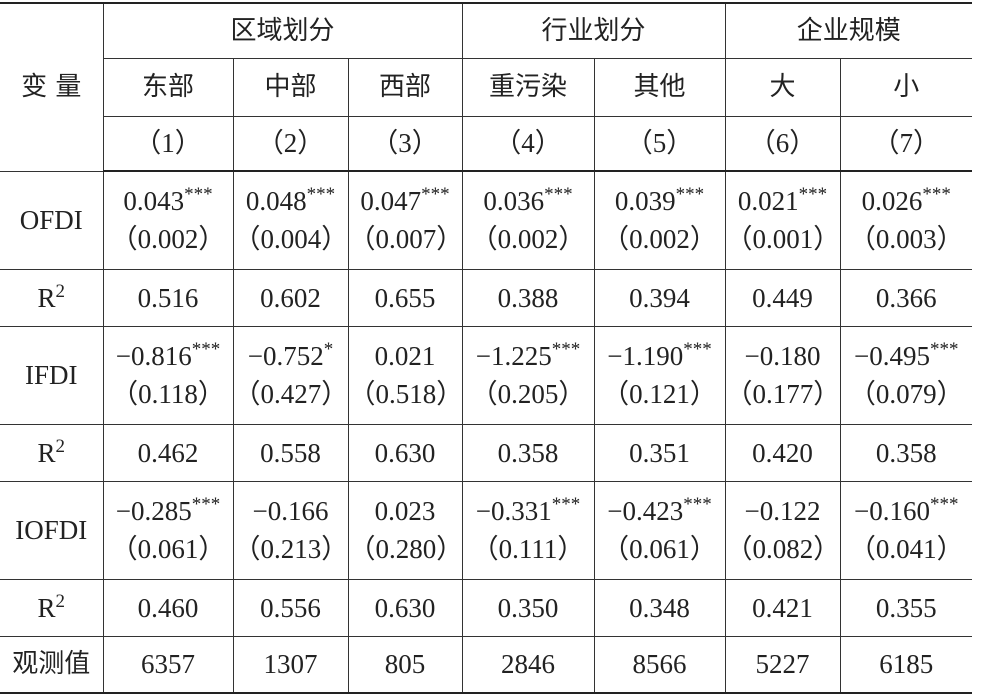 This screenshot has height=694, width=981. I want to click on value-cell: 6357, so click(168, 664).